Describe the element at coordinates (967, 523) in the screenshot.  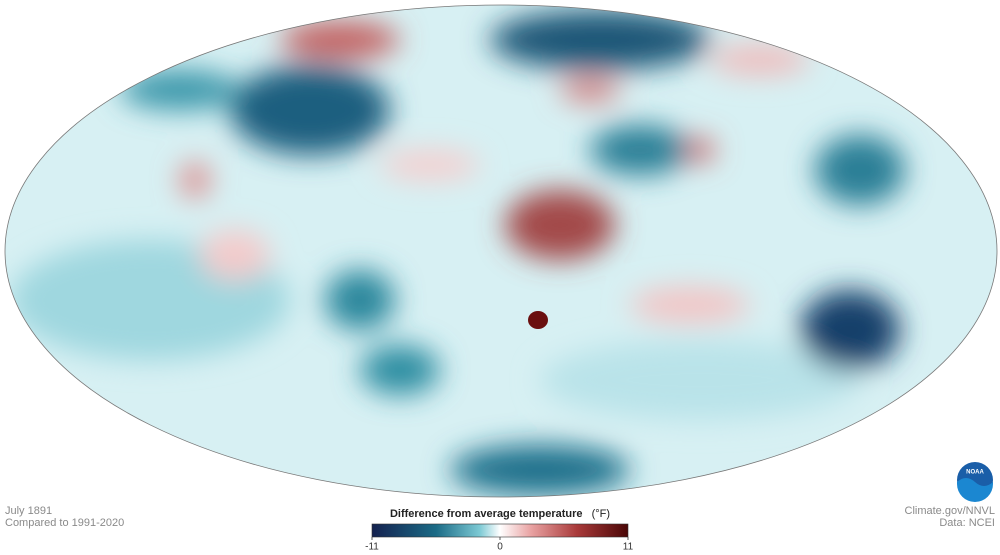
I see `data-source: Data: NCEI` at that location.